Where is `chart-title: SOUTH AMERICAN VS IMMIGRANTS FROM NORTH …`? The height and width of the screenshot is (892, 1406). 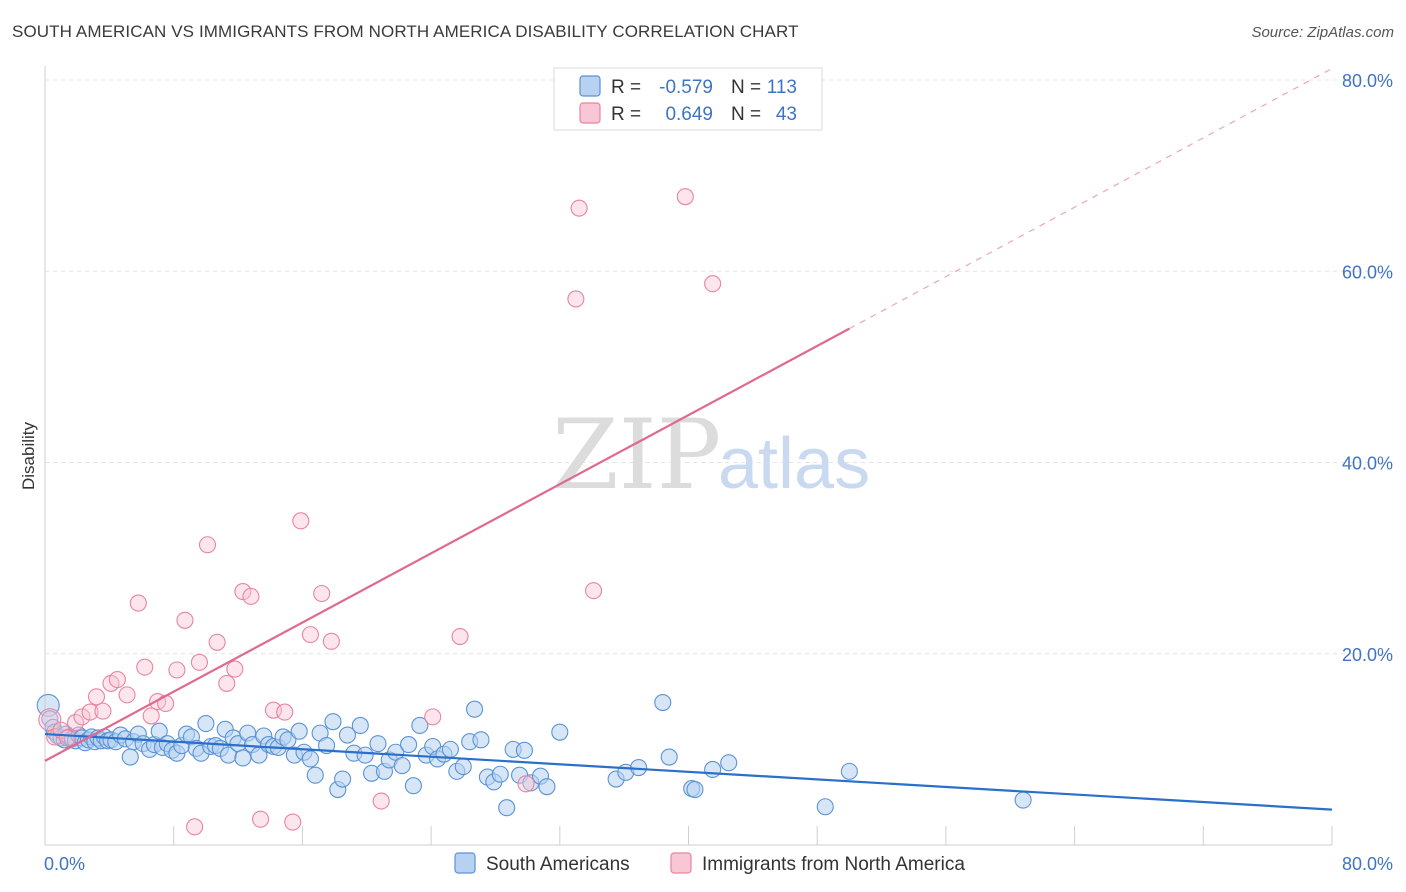 chart-title: SOUTH AMERICAN VS IMMIGRANTS FROM NORTH … is located at coordinates (405, 31).